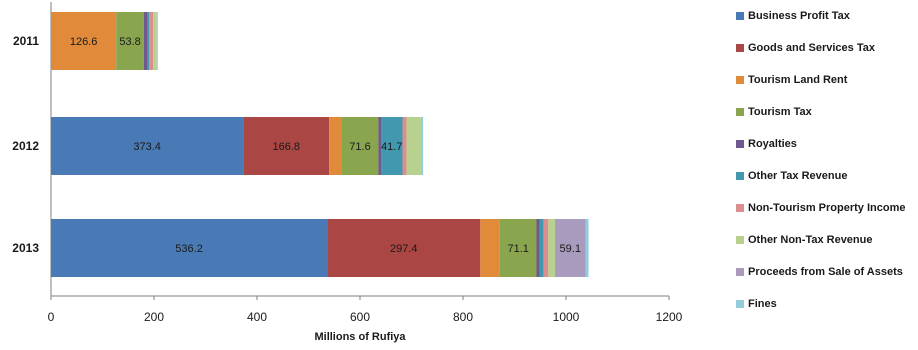  I want to click on legend-label: Tourism Land Rent, so click(798, 80).